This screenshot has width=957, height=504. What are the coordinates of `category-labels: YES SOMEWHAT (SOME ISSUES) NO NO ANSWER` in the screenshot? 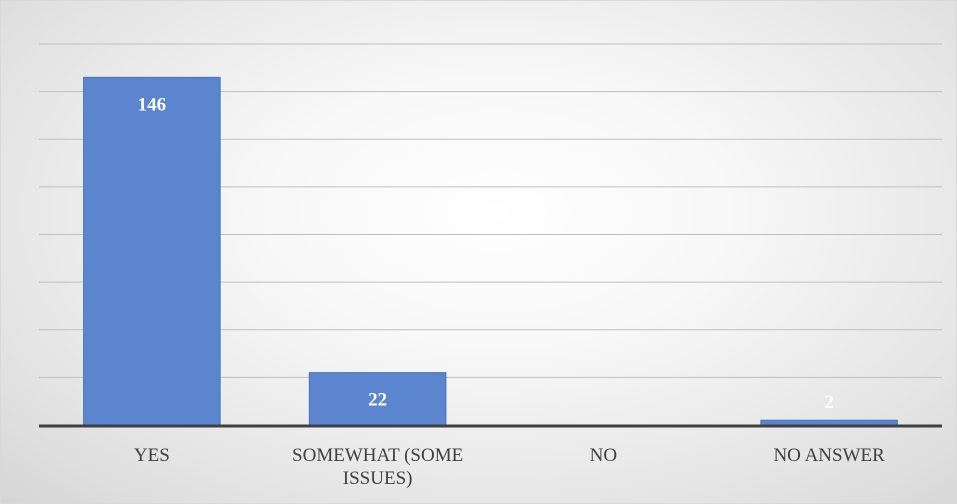 It's located at (509, 467).